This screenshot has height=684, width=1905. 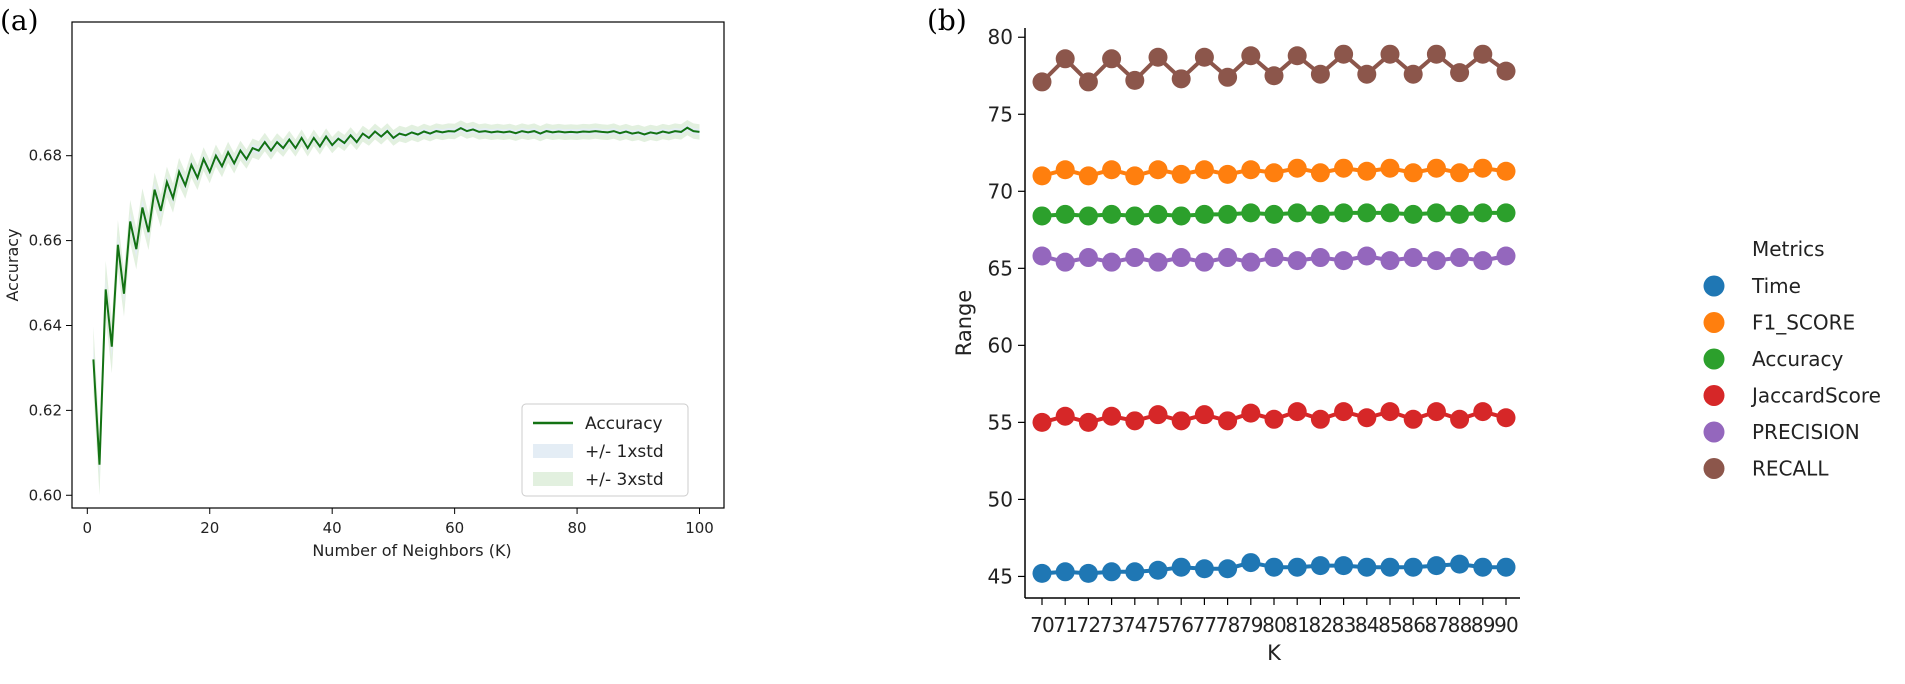 What do you see at coordinates (12, 264) in the screenshot?
I see `y-axis-label-a: Accuracy` at bounding box center [12, 264].